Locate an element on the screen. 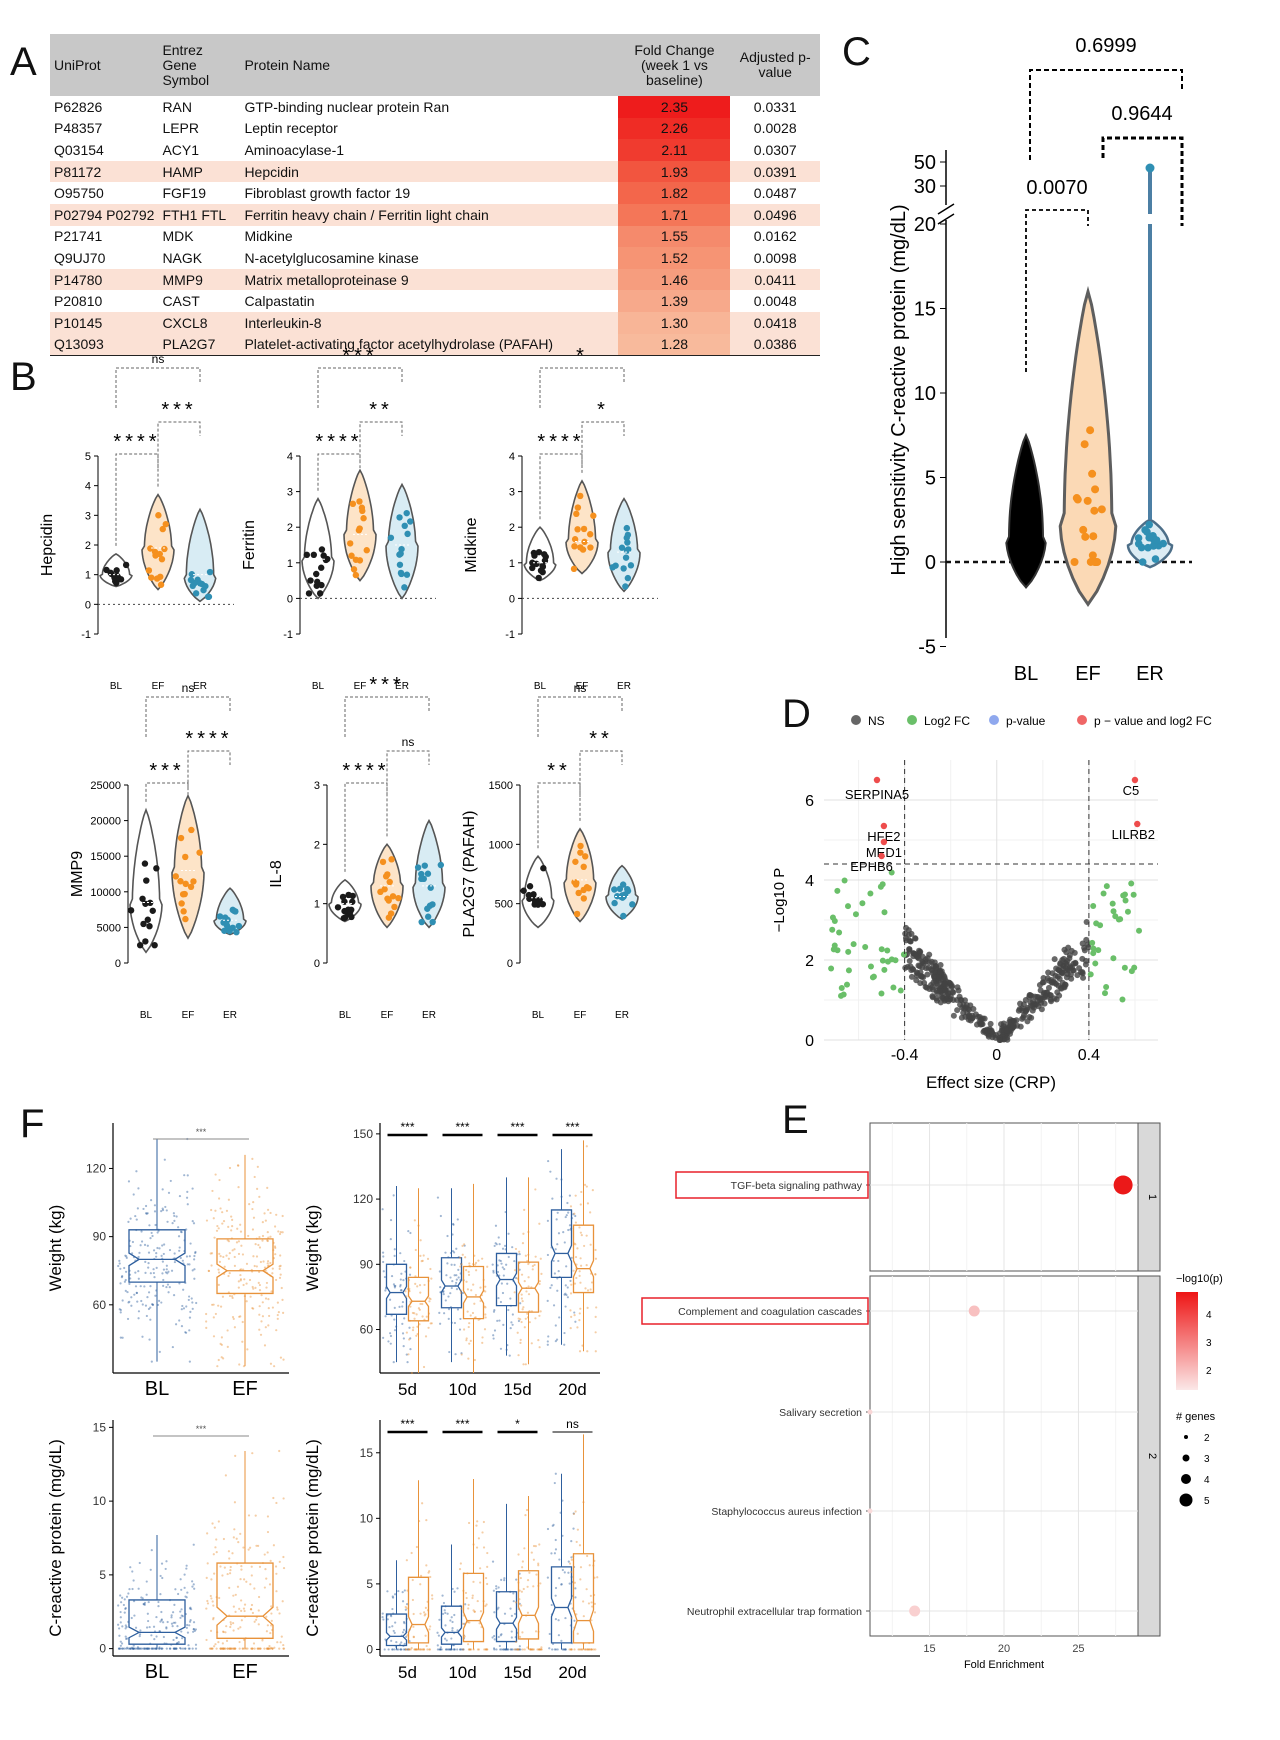  ns-point is located at coordinates (936, 966).